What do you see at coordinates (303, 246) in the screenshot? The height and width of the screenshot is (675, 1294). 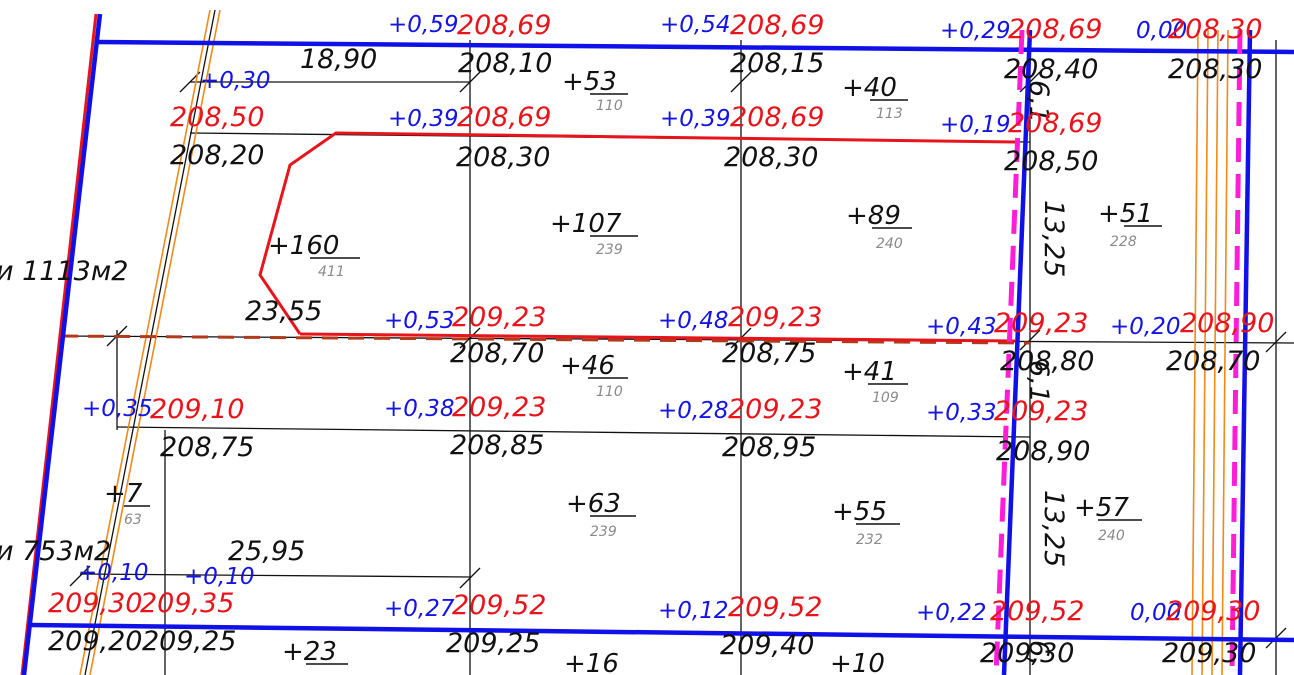 I see `volume-value: +160` at bounding box center [303, 246].